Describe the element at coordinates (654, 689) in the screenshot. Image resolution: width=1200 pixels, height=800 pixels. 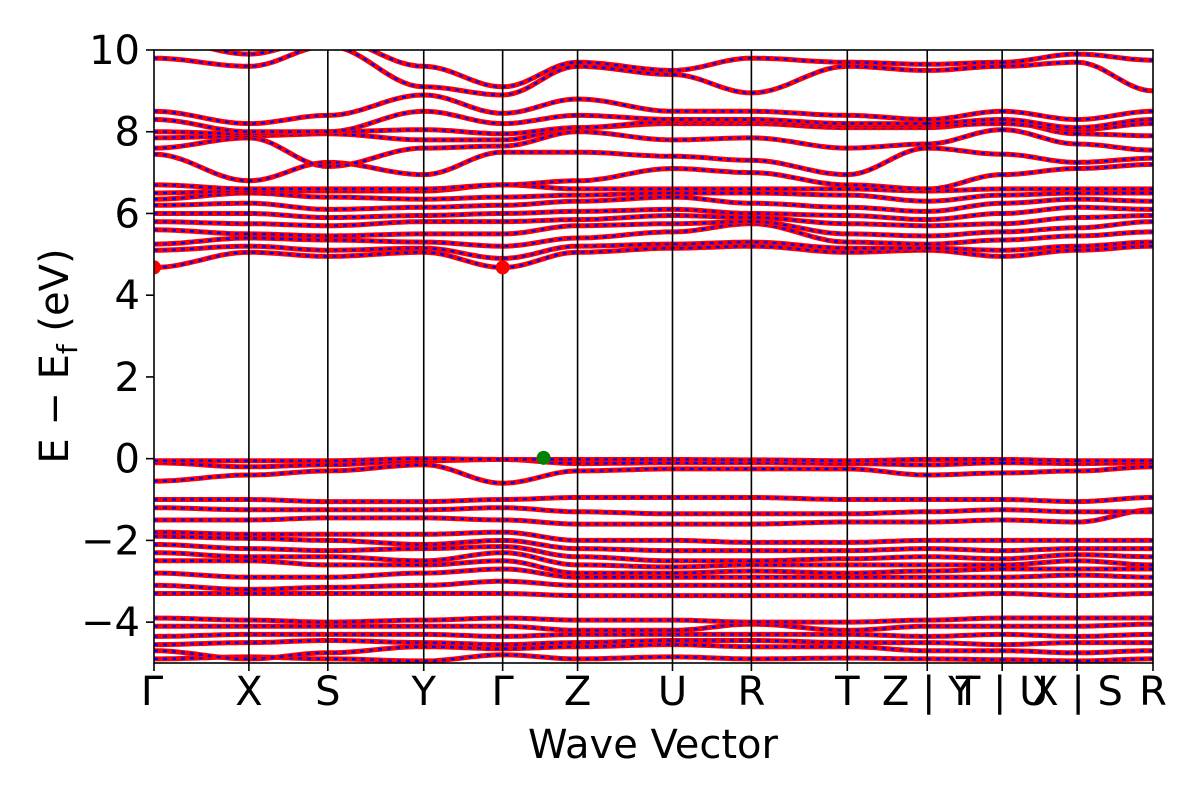
I see `x-axis-ticks: Γ X S Y Γ Z U R T Z | YT | UX | S R` at that location.